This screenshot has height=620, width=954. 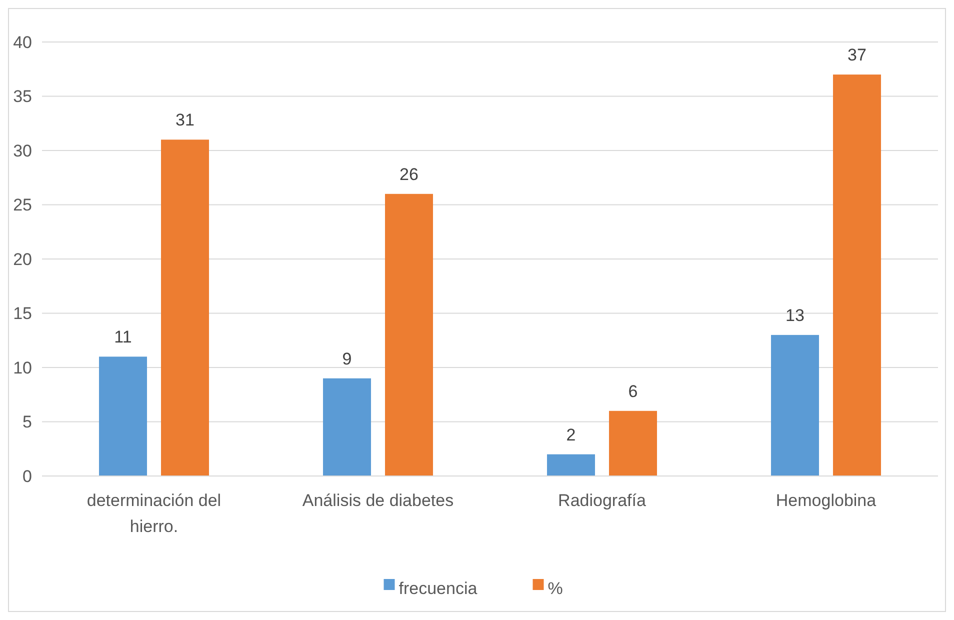 What do you see at coordinates (27, 476) in the screenshot?
I see `y-tick-label: 0` at bounding box center [27, 476].